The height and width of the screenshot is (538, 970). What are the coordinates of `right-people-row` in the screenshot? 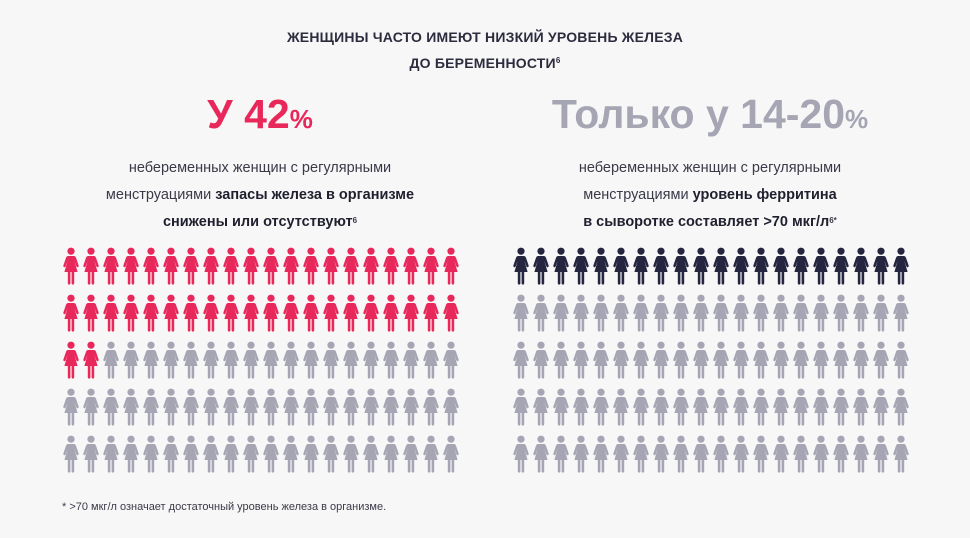 It's located at (711, 364).